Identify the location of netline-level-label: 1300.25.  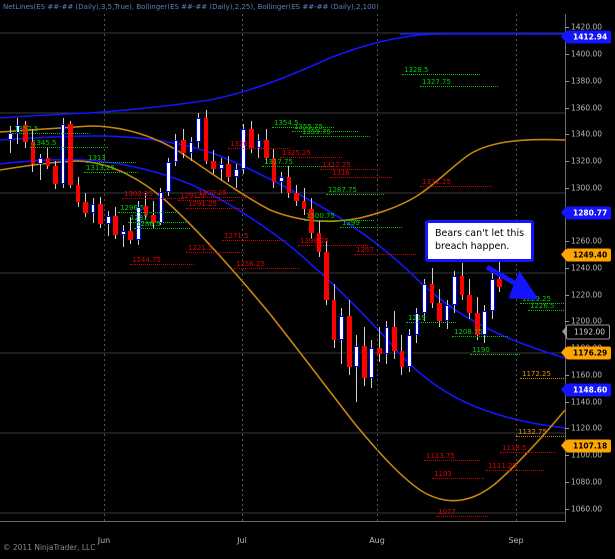
(212, 193).